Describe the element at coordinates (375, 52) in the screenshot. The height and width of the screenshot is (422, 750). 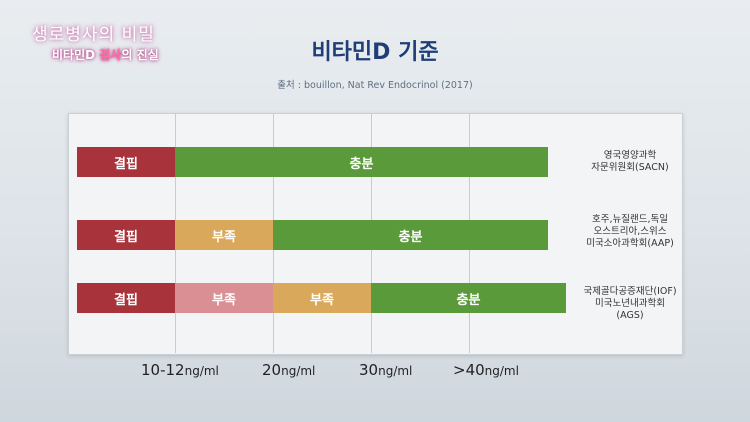
I see `page-title: 비타민D 기준` at that location.